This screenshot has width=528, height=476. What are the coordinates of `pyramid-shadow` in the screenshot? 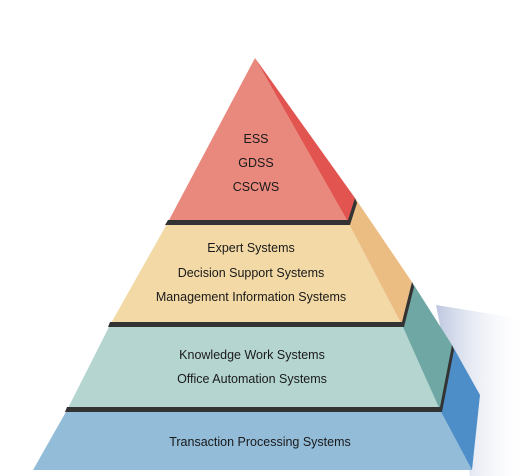 It's located at (482, 390).